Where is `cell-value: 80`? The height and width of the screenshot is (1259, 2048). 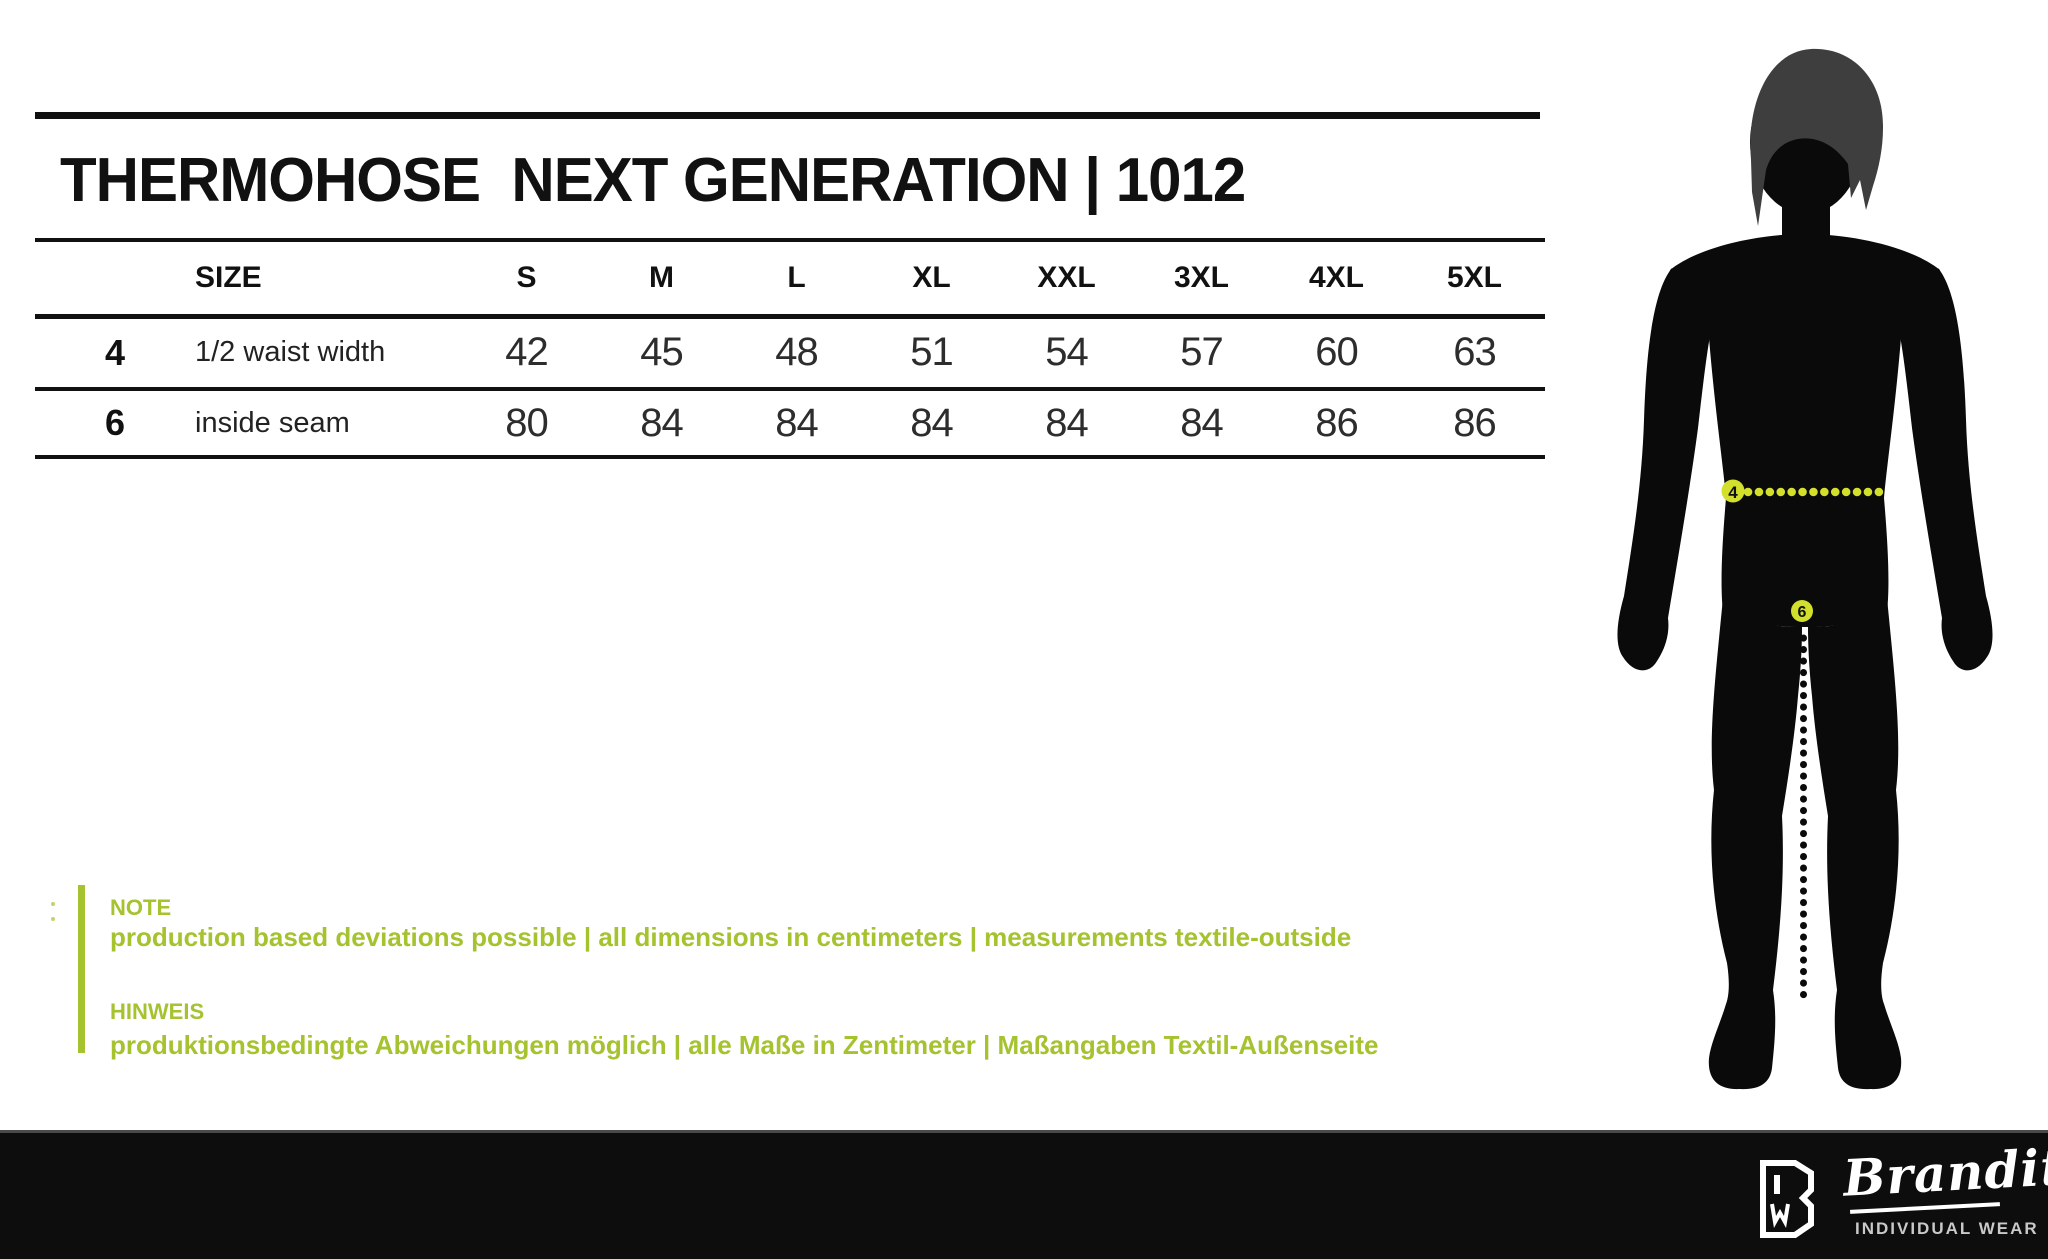
cell-value: 80 is located at coordinates (527, 422).